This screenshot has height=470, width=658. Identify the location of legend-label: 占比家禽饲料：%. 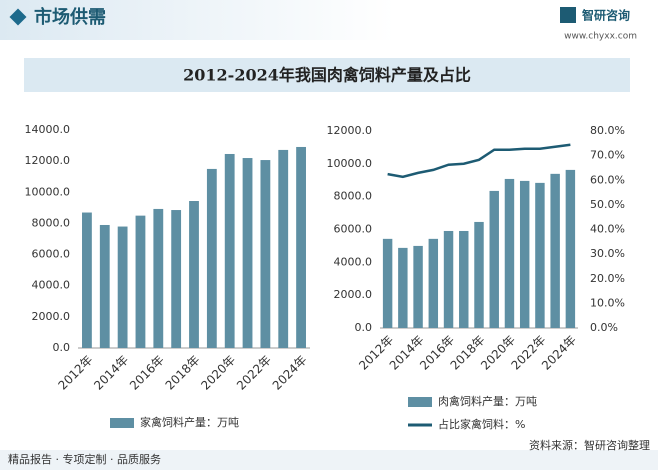
(481, 424).